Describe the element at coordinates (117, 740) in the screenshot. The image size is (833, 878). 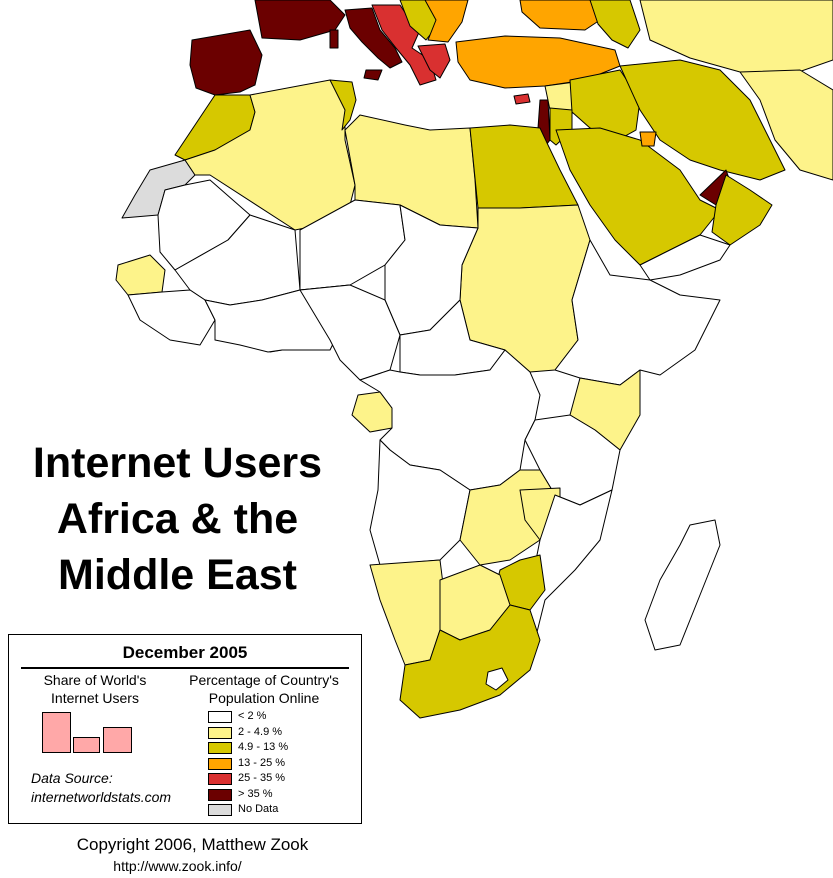
I see `share-bar-medium` at that location.